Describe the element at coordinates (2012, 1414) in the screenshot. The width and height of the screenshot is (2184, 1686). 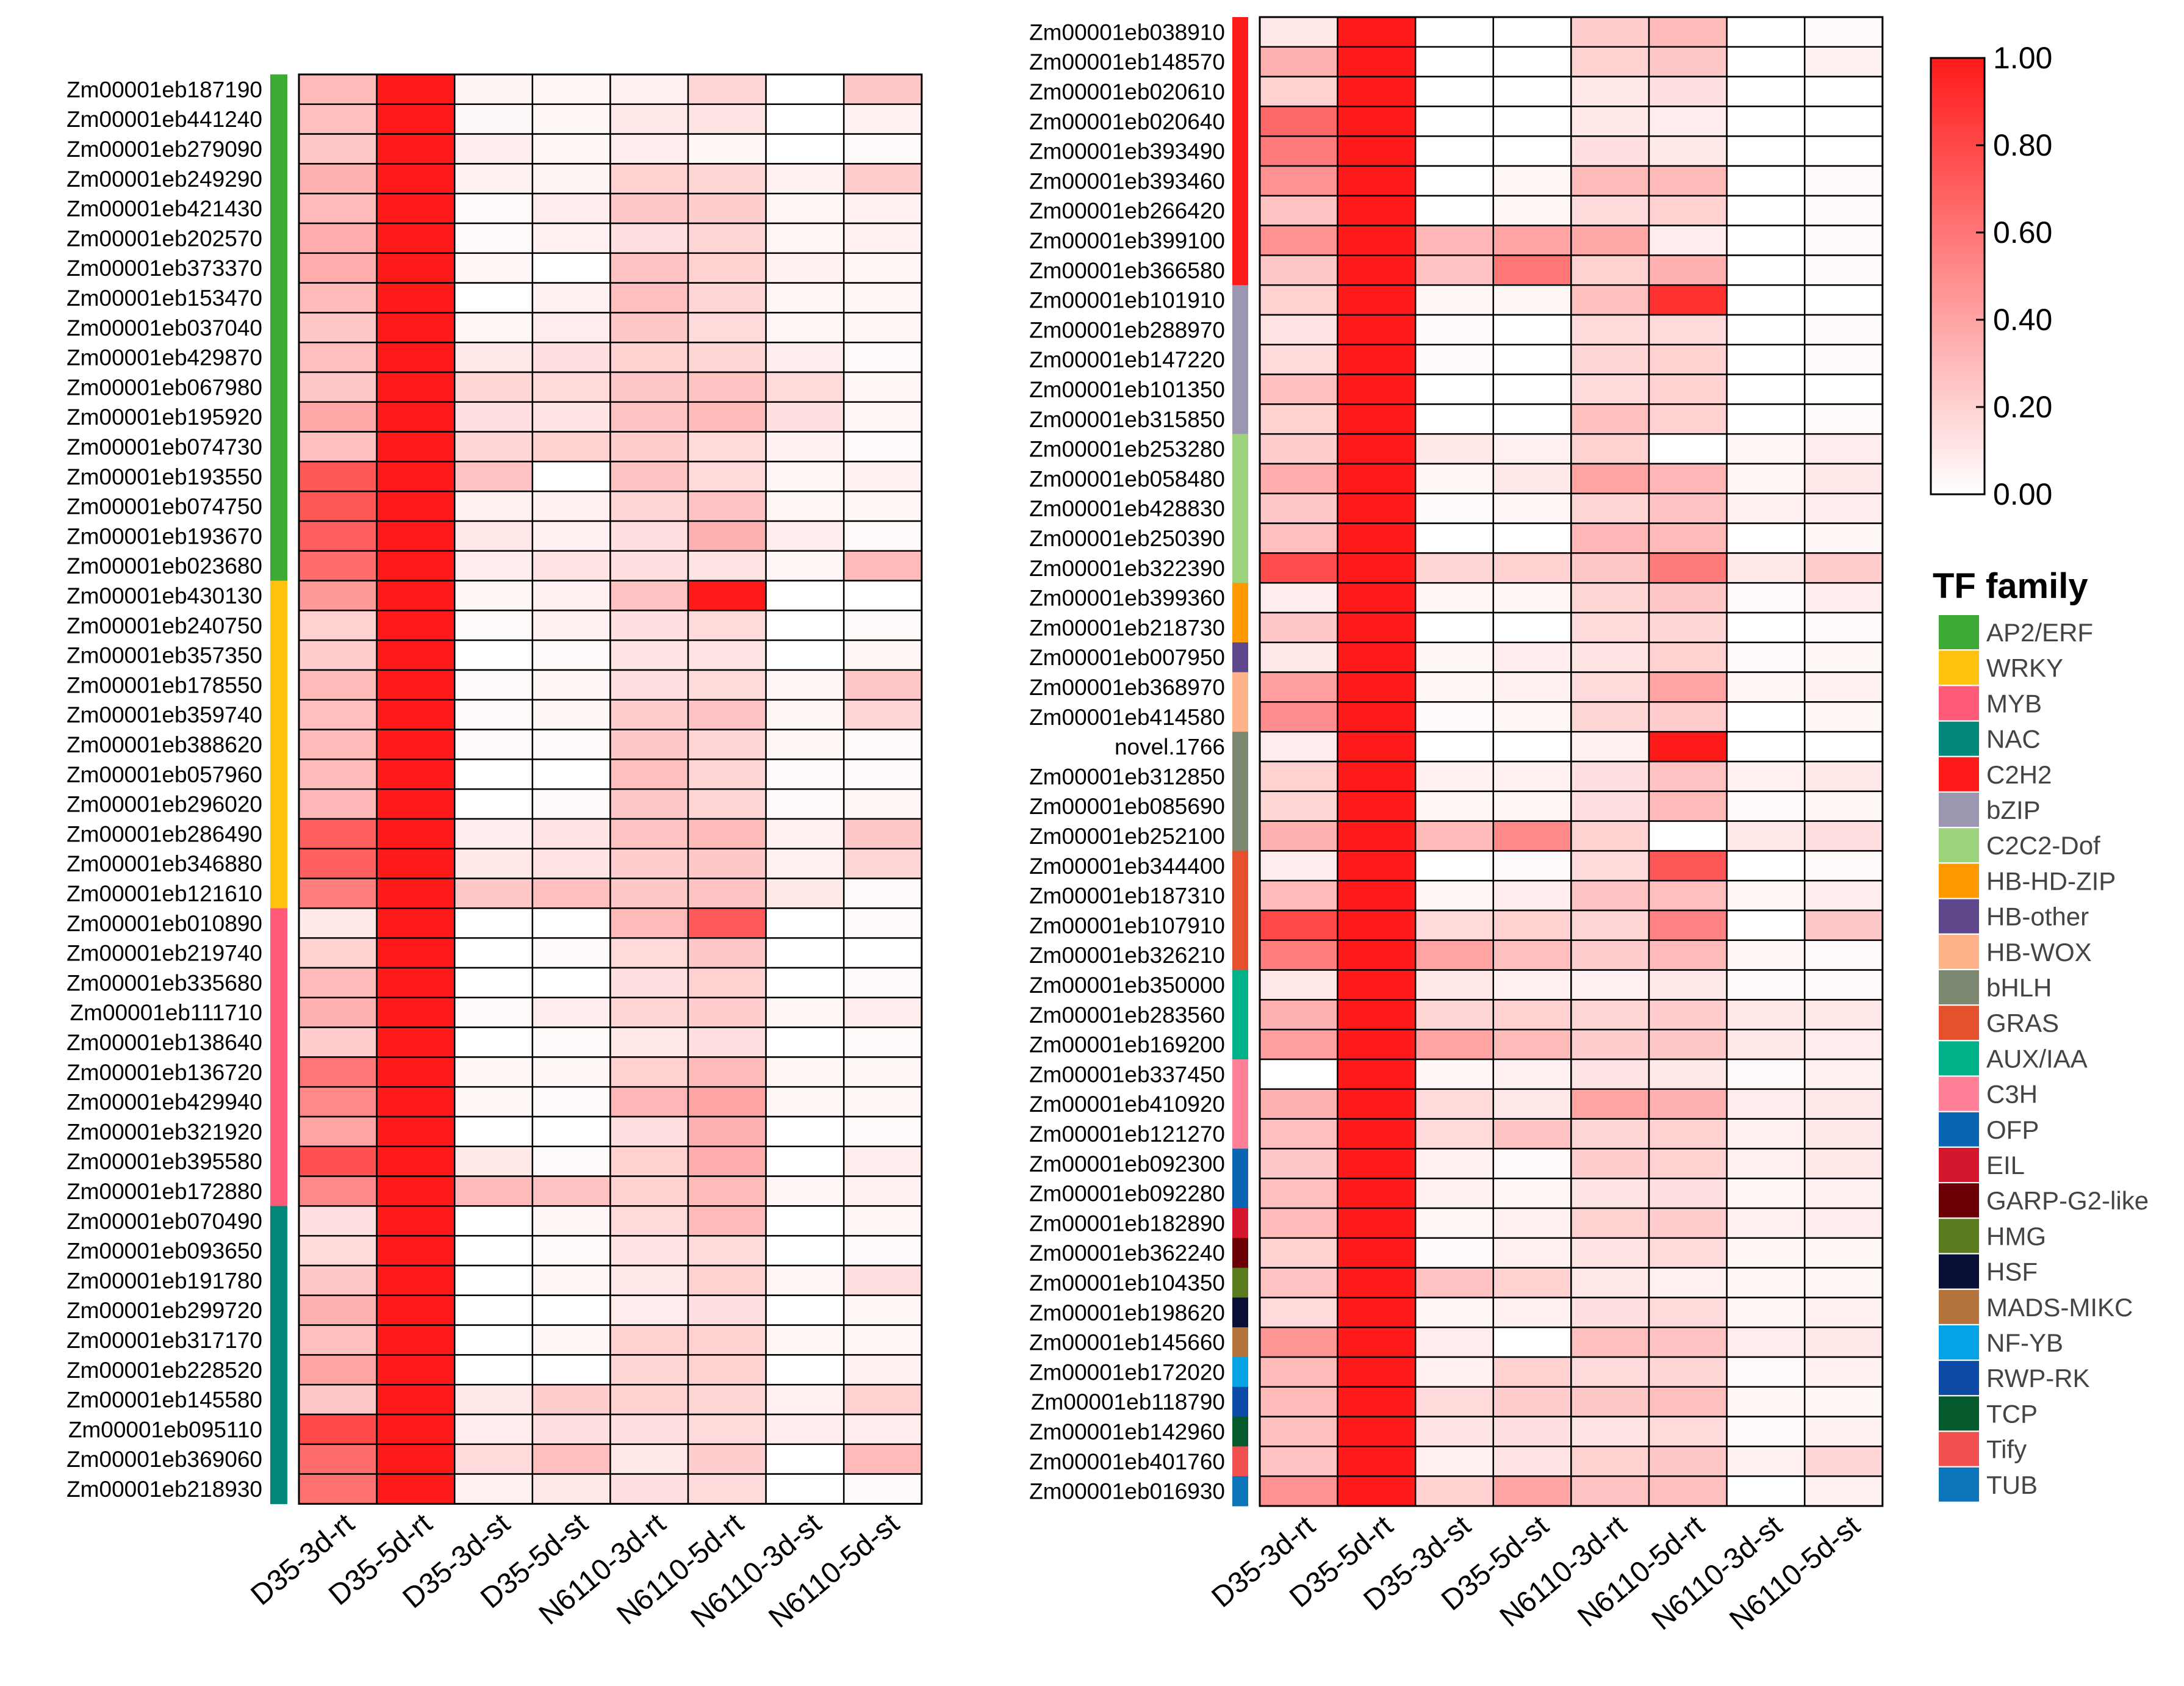
I see `legend-label: TCP` at that location.